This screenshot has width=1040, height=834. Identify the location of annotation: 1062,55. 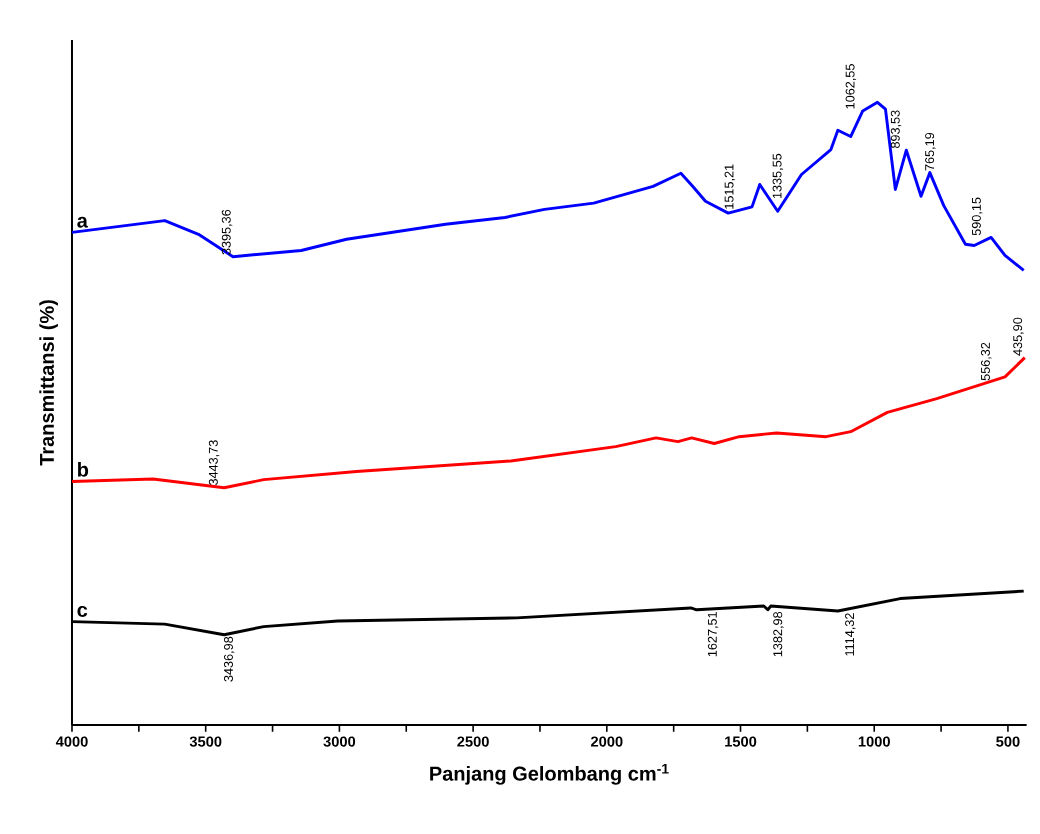
(851, 86).